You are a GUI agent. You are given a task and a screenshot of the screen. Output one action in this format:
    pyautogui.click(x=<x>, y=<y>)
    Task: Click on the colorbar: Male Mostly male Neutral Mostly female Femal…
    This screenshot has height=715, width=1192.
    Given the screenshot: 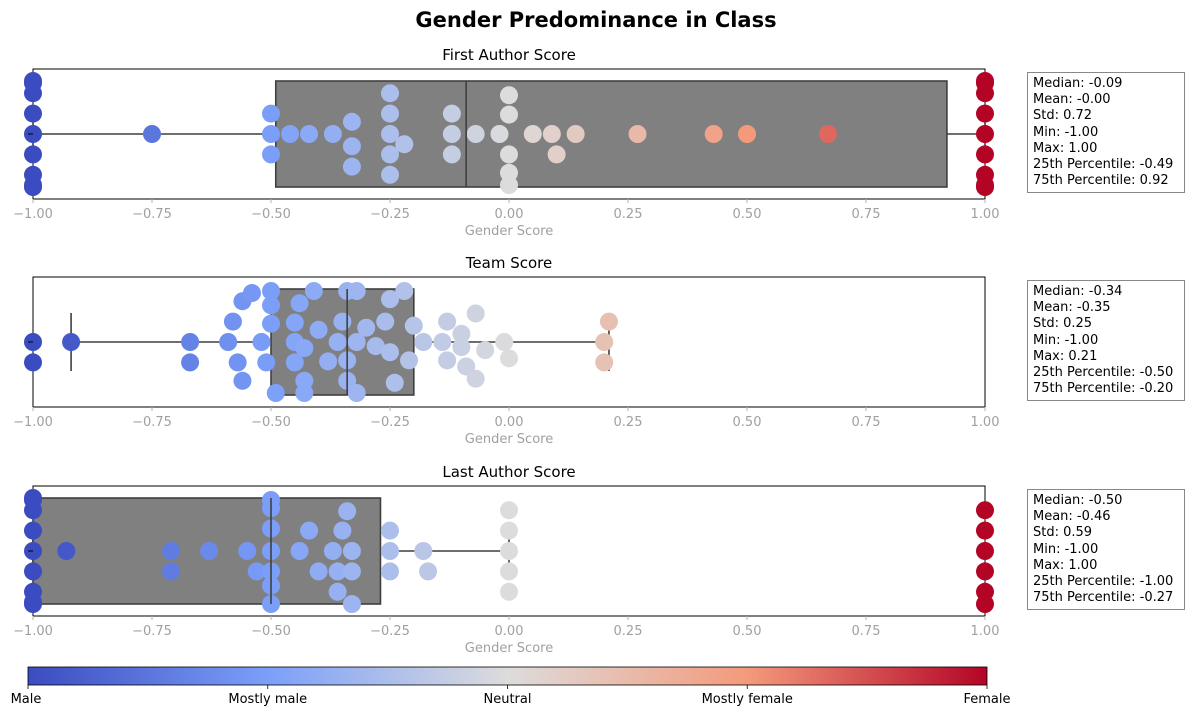 What is the action you would take?
    pyautogui.click(x=511, y=686)
    